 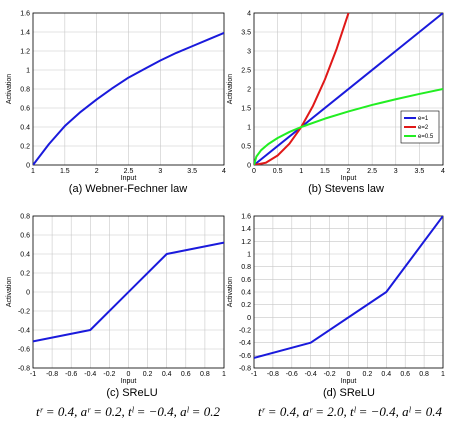 What do you see at coordinates (346, 189) in the screenshot?
I see `caption-b: (b) Stevens law` at bounding box center [346, 189].